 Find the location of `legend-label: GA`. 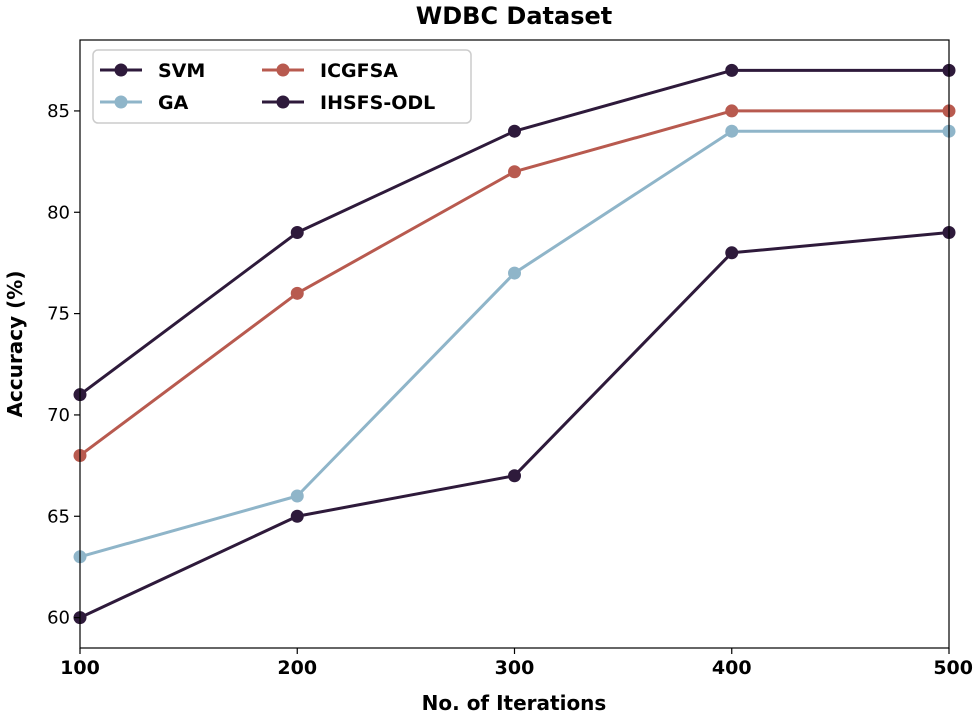

legend-label: GA is located at coordinates (173, 103).